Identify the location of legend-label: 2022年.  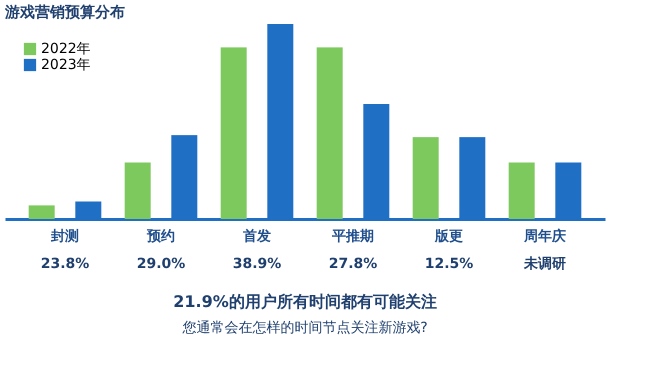
(66, 49).